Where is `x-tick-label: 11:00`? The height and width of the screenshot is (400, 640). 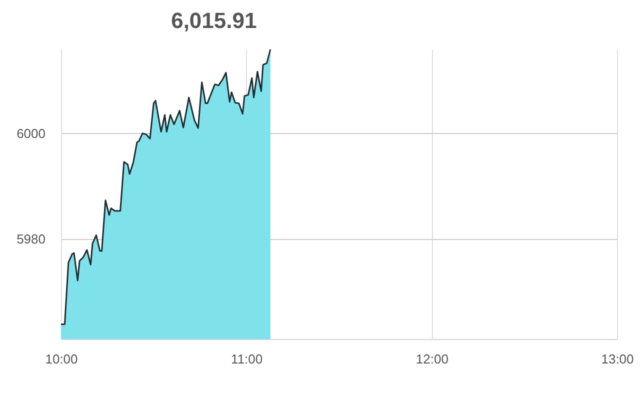 x-tick-label: 11:00 is located at coordinates (247, 359).